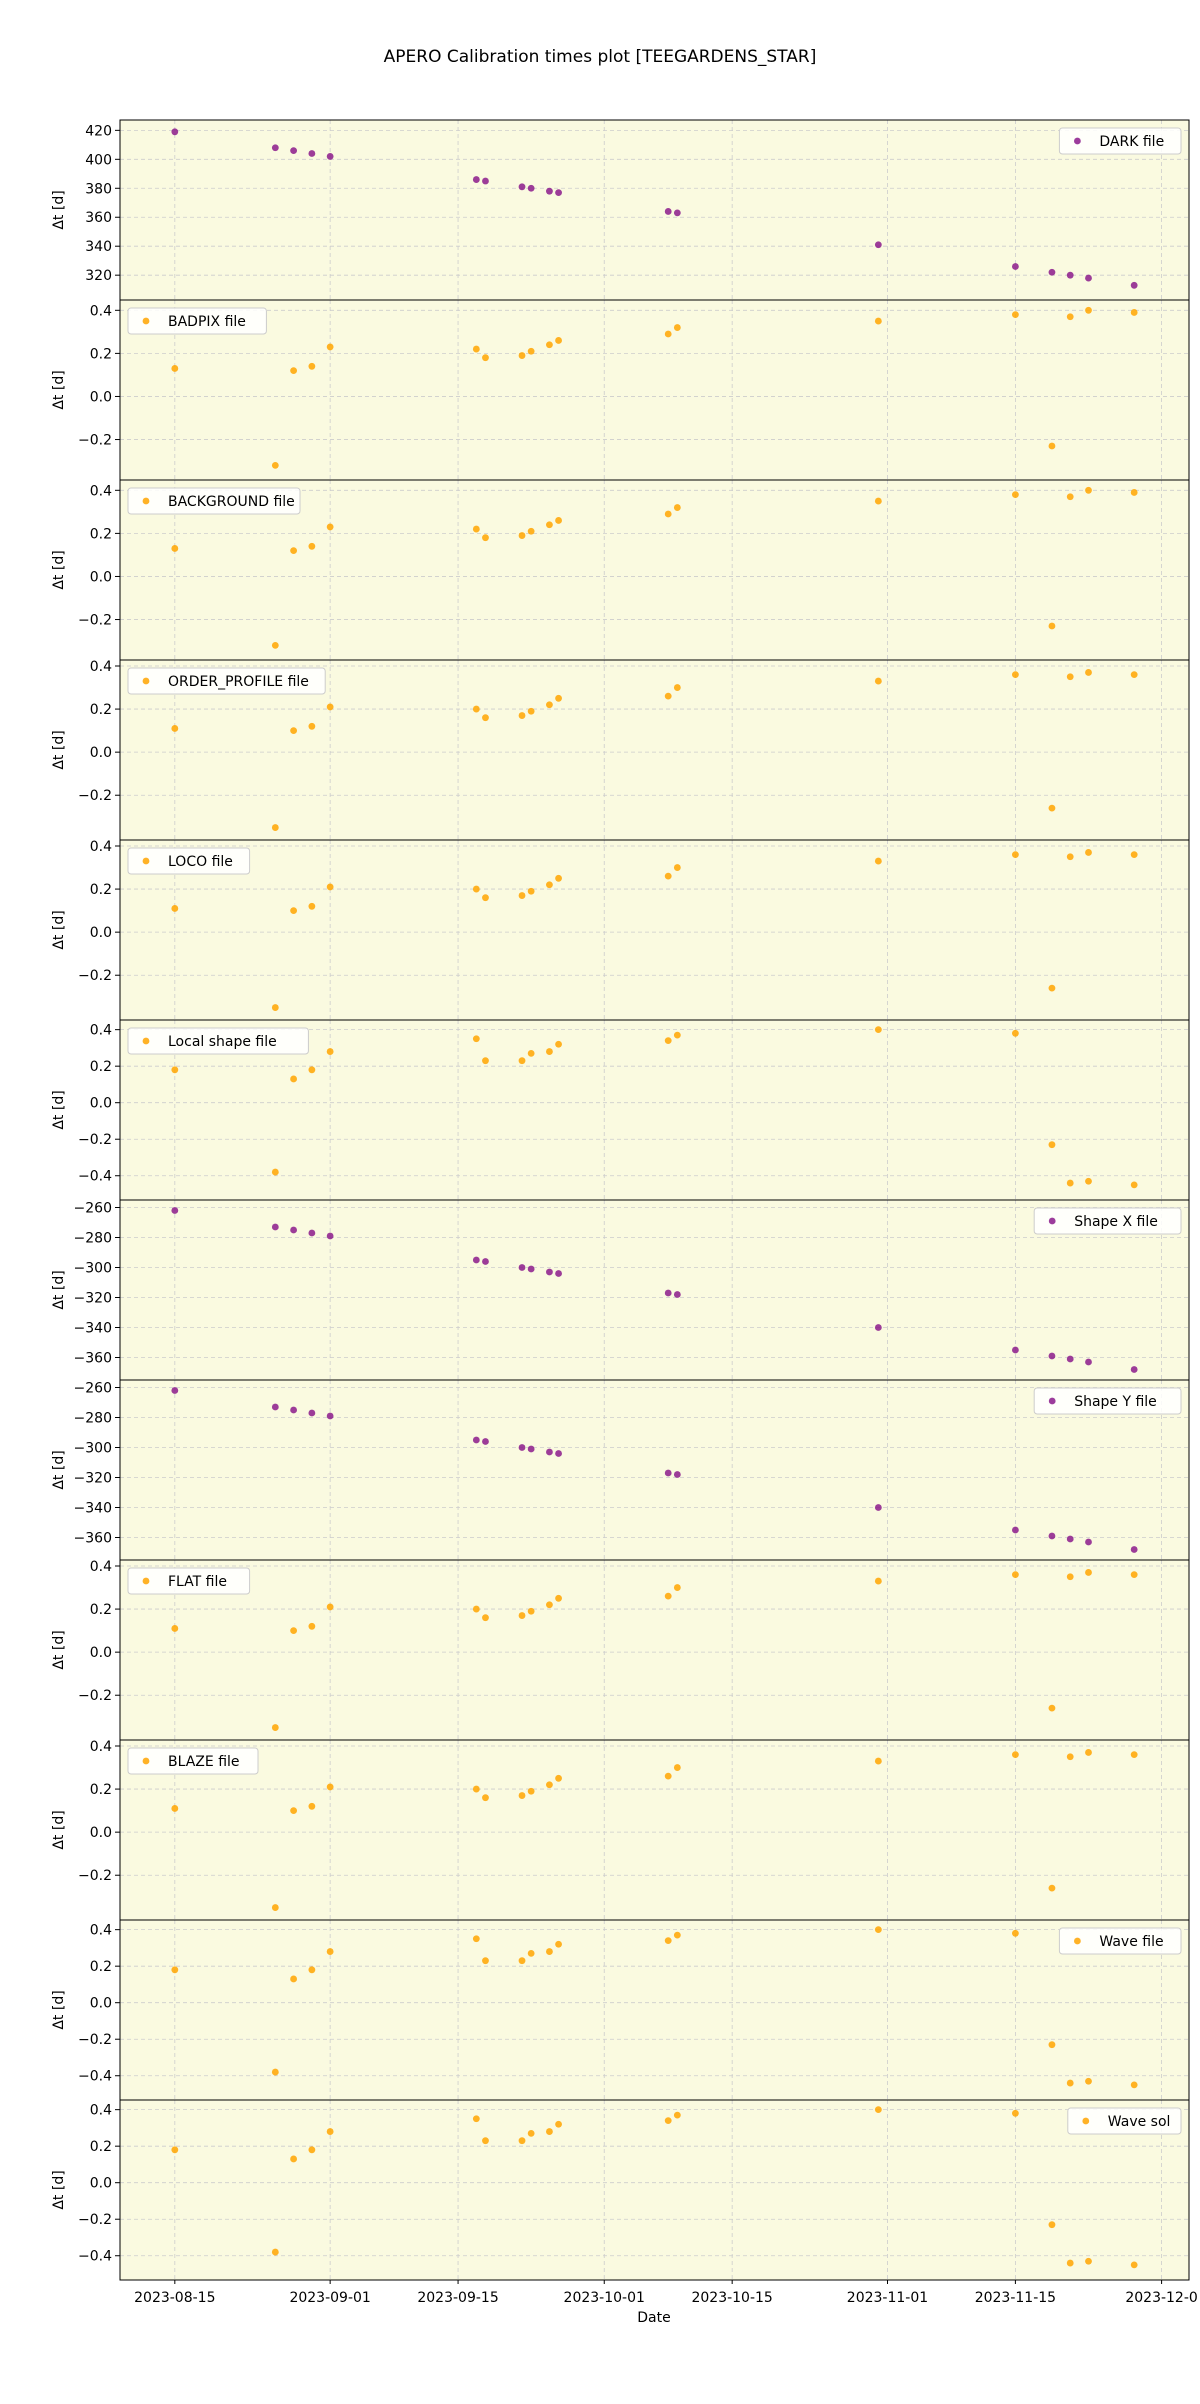 The width and height of the screenshot is (1200, 2404). Describe the element at coordinates (101, 1610) in the screenshot. I see `y-tick-label: 0.2` at that location.